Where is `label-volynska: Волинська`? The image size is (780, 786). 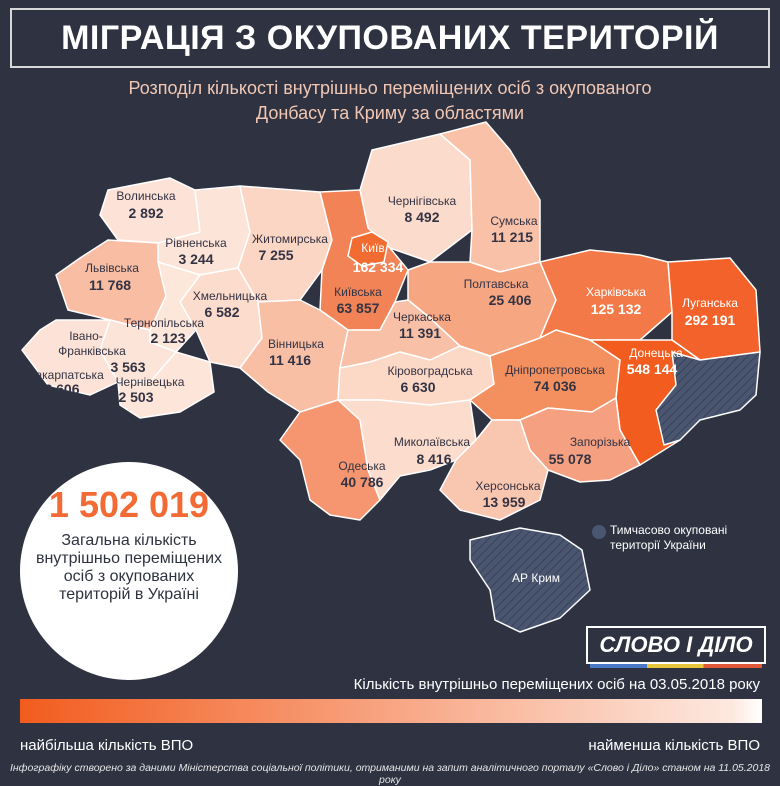 label-volynska: Волинська is located at coordinates (146, 196).